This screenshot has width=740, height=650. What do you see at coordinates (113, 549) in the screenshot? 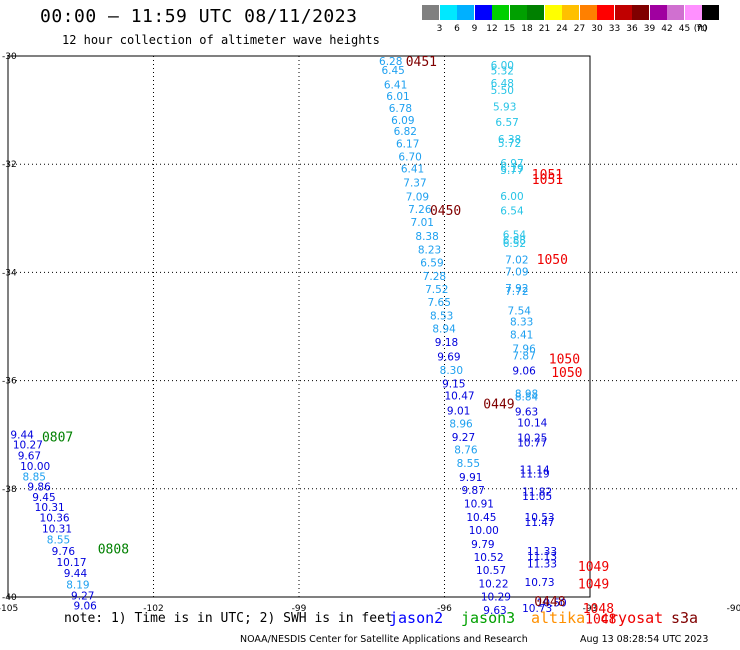
I see `pass-time-label: 0808` at bounding box center [113, 549].